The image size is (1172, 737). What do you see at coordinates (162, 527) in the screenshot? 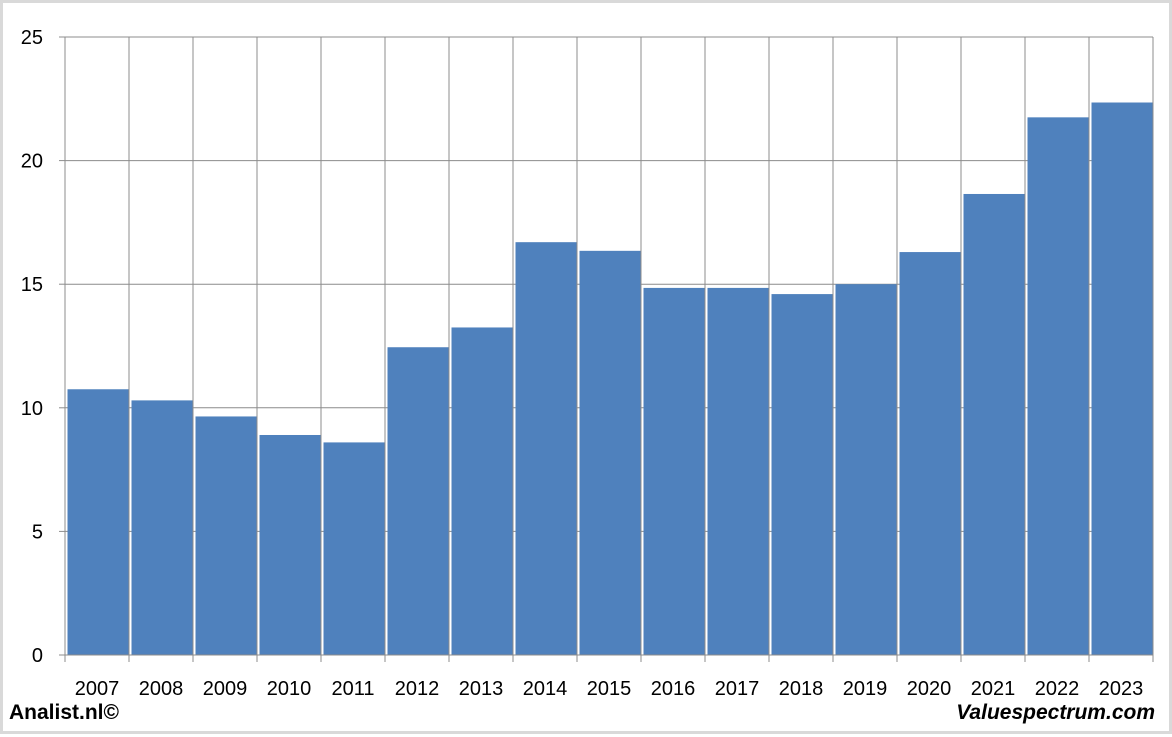
I see `bar-2008` at bounding box center [162, 527].